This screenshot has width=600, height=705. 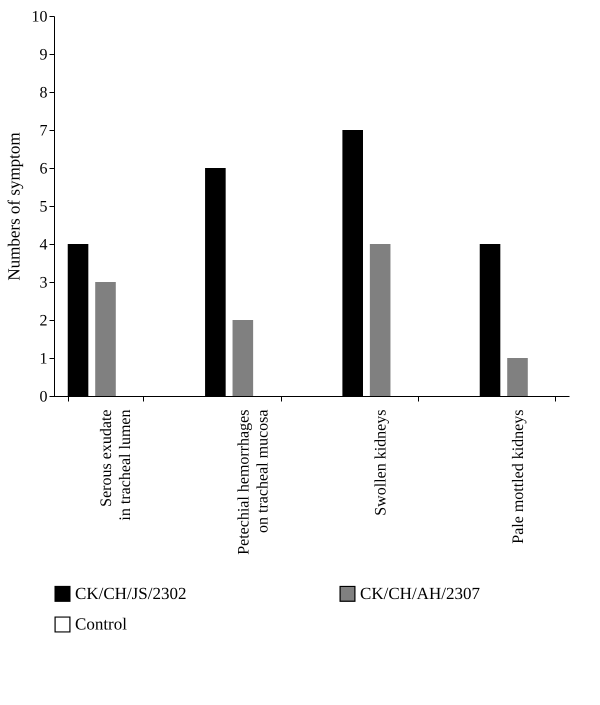 What do you see at coordinates (44, 321) in the screenshot?
I see `y-tick-label: 2` at bounding box center [44, 321].